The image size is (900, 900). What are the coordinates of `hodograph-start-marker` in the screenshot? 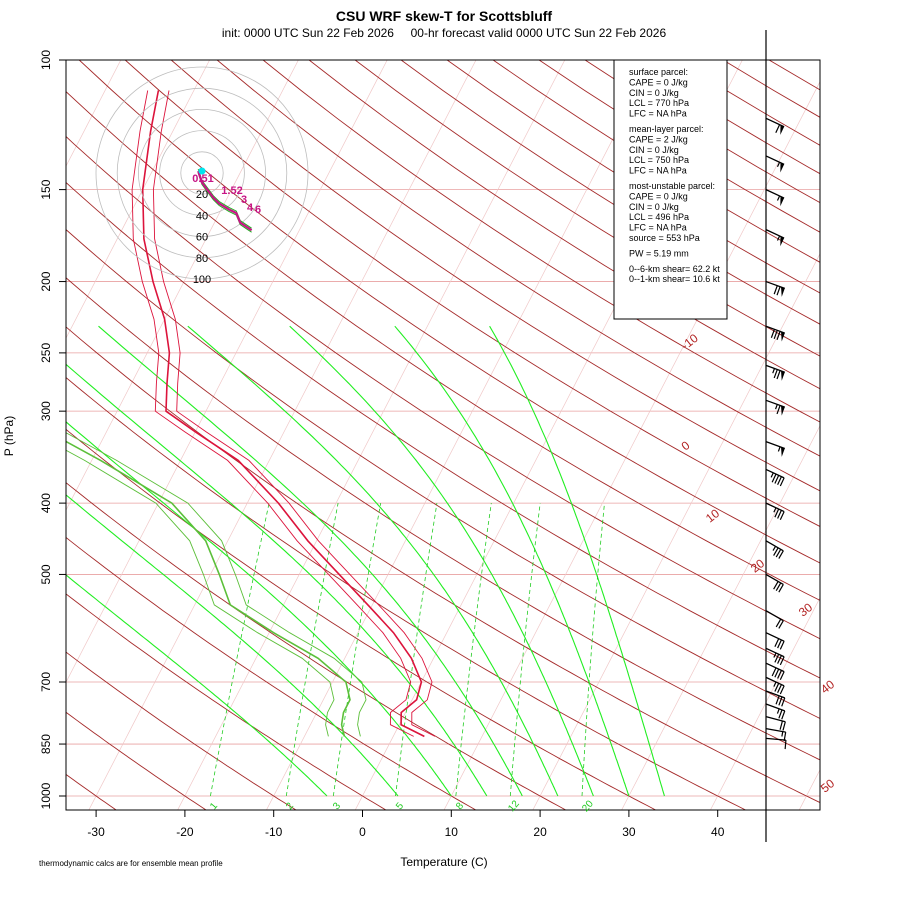 It's located at (202, 171).